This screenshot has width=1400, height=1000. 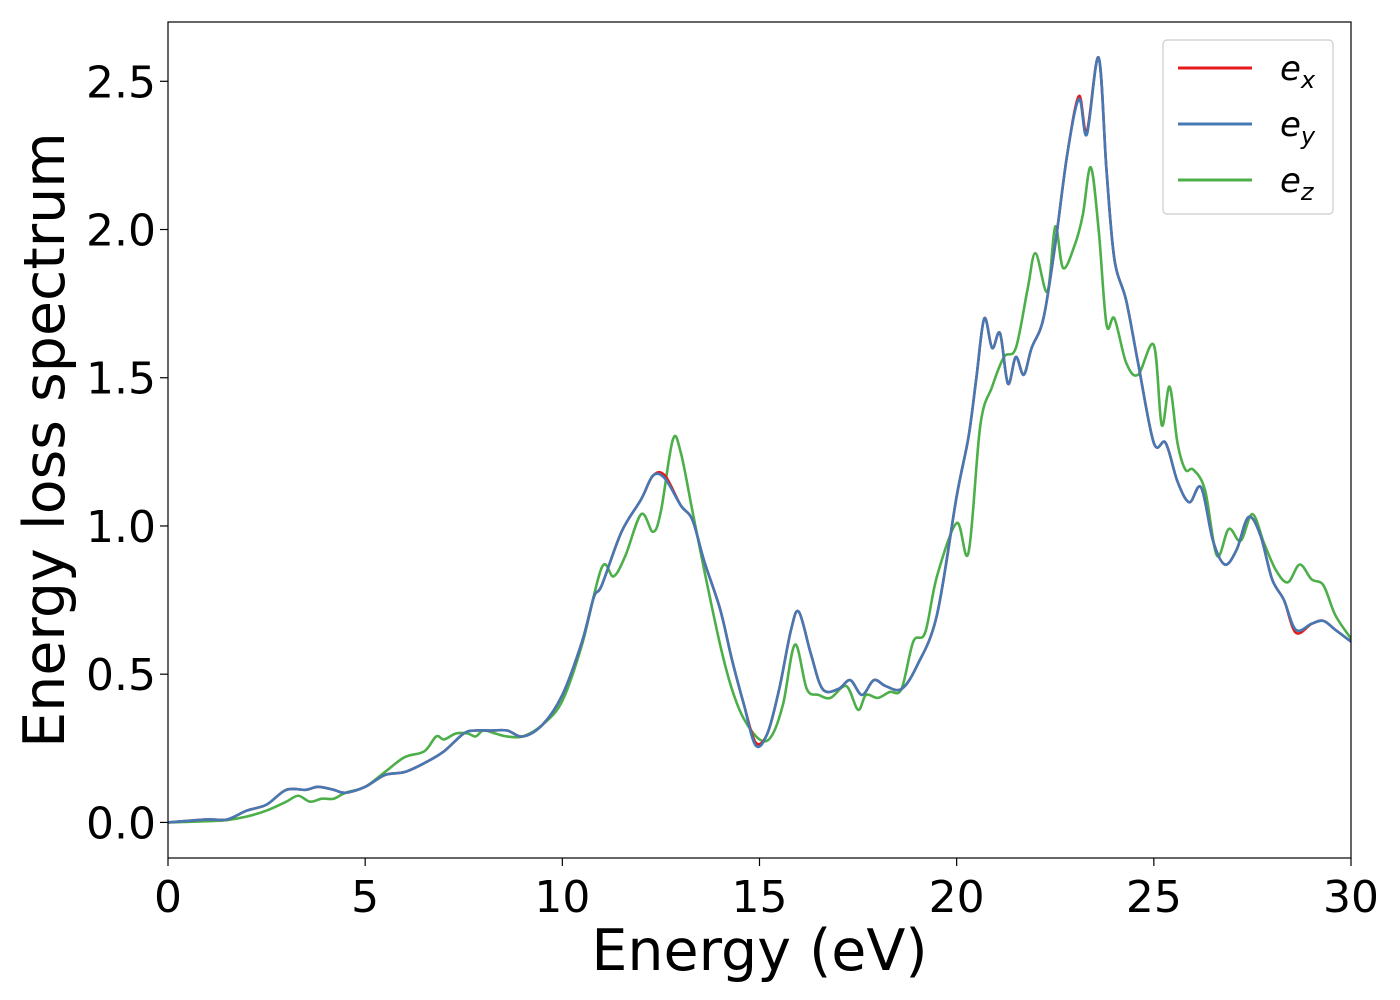 What do you see at coordinates (121, 823) in the screenshot?
I see `y-tick-label: 0.0` at bounding box center [121, 823].